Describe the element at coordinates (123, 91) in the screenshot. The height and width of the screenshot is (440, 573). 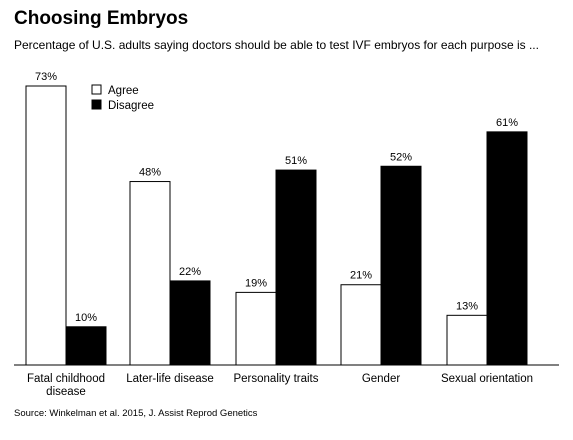
I see `legend-label-agree: Agree` at that location.